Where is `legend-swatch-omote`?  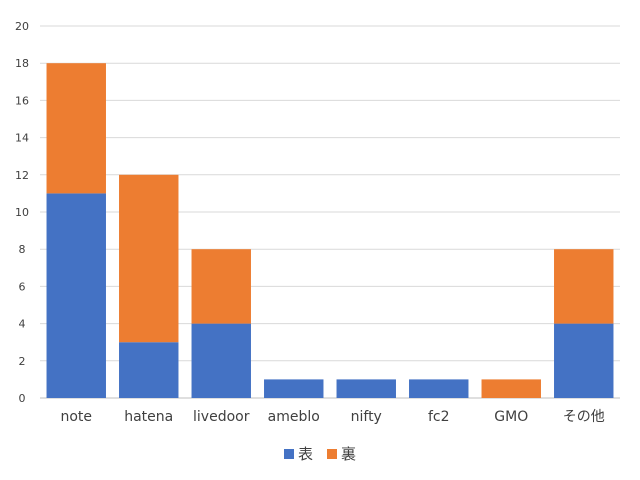
legend-swatch-omote is located at coordinates (288, 453).